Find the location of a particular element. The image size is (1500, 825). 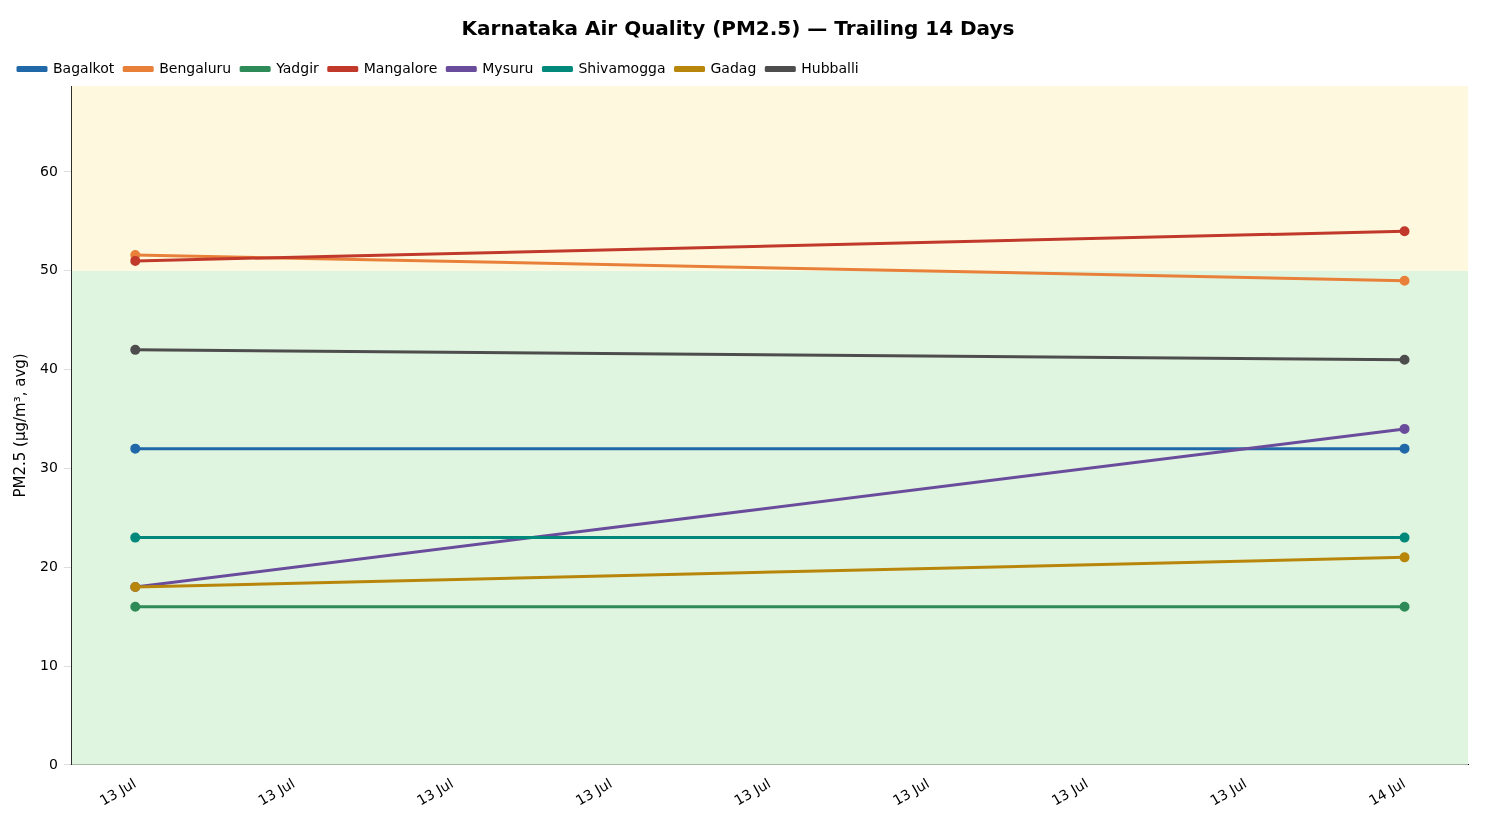

legend-label: Bagalkot is located at coordinates (84, 67).